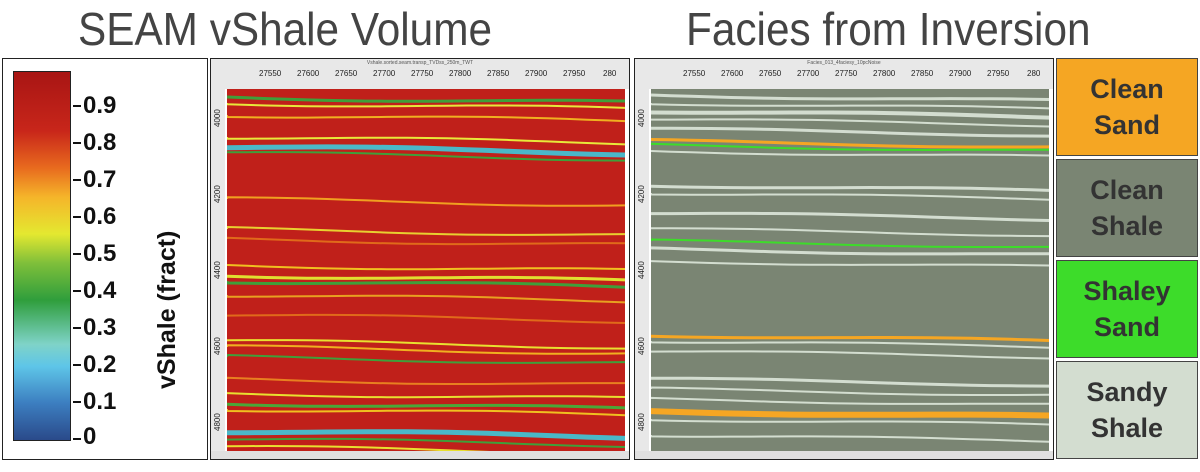  Describe the element at coordinates (100, 327) in the screenshot. I see `tick-label: 0.3` at that location.